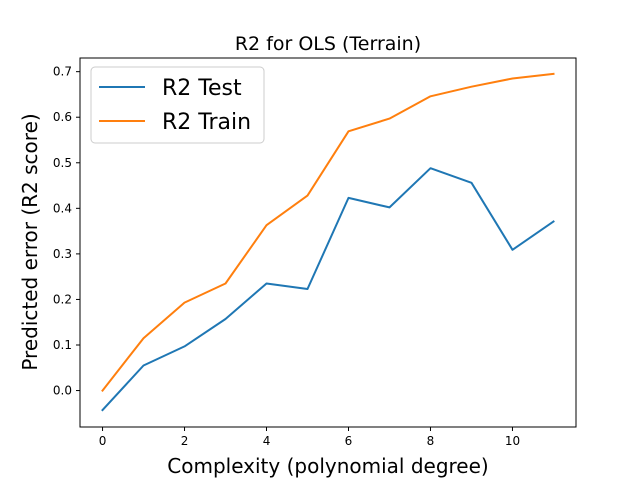 Image resolution: width=640 pixels, height=480 pixels. I want to click on y-tick-label: 0.6, so click(62, 117).